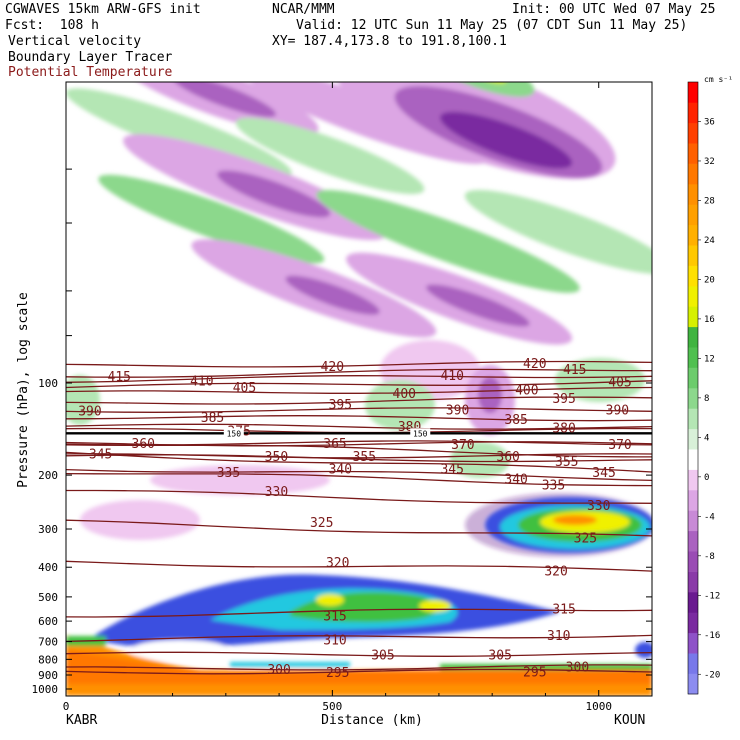 Image resolution: width=740 pixels, height=740 pixels. I want to click on colorbar-frame, so click(693, 388).